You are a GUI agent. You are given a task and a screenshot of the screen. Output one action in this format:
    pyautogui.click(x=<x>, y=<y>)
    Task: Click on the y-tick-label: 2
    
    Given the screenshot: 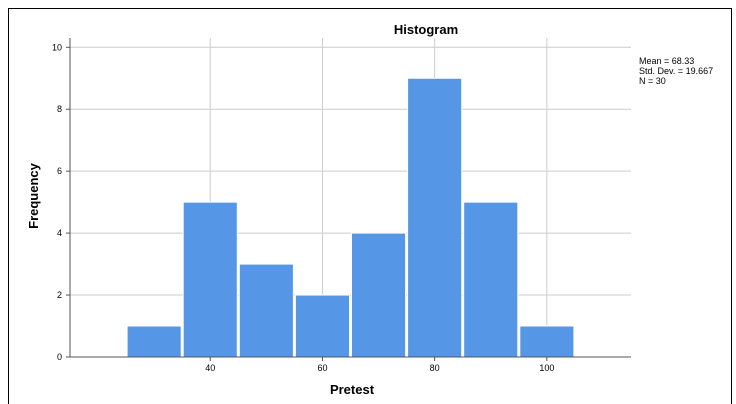 What is the action you would take?
    pyautogui.click(x=59, y=295)
    